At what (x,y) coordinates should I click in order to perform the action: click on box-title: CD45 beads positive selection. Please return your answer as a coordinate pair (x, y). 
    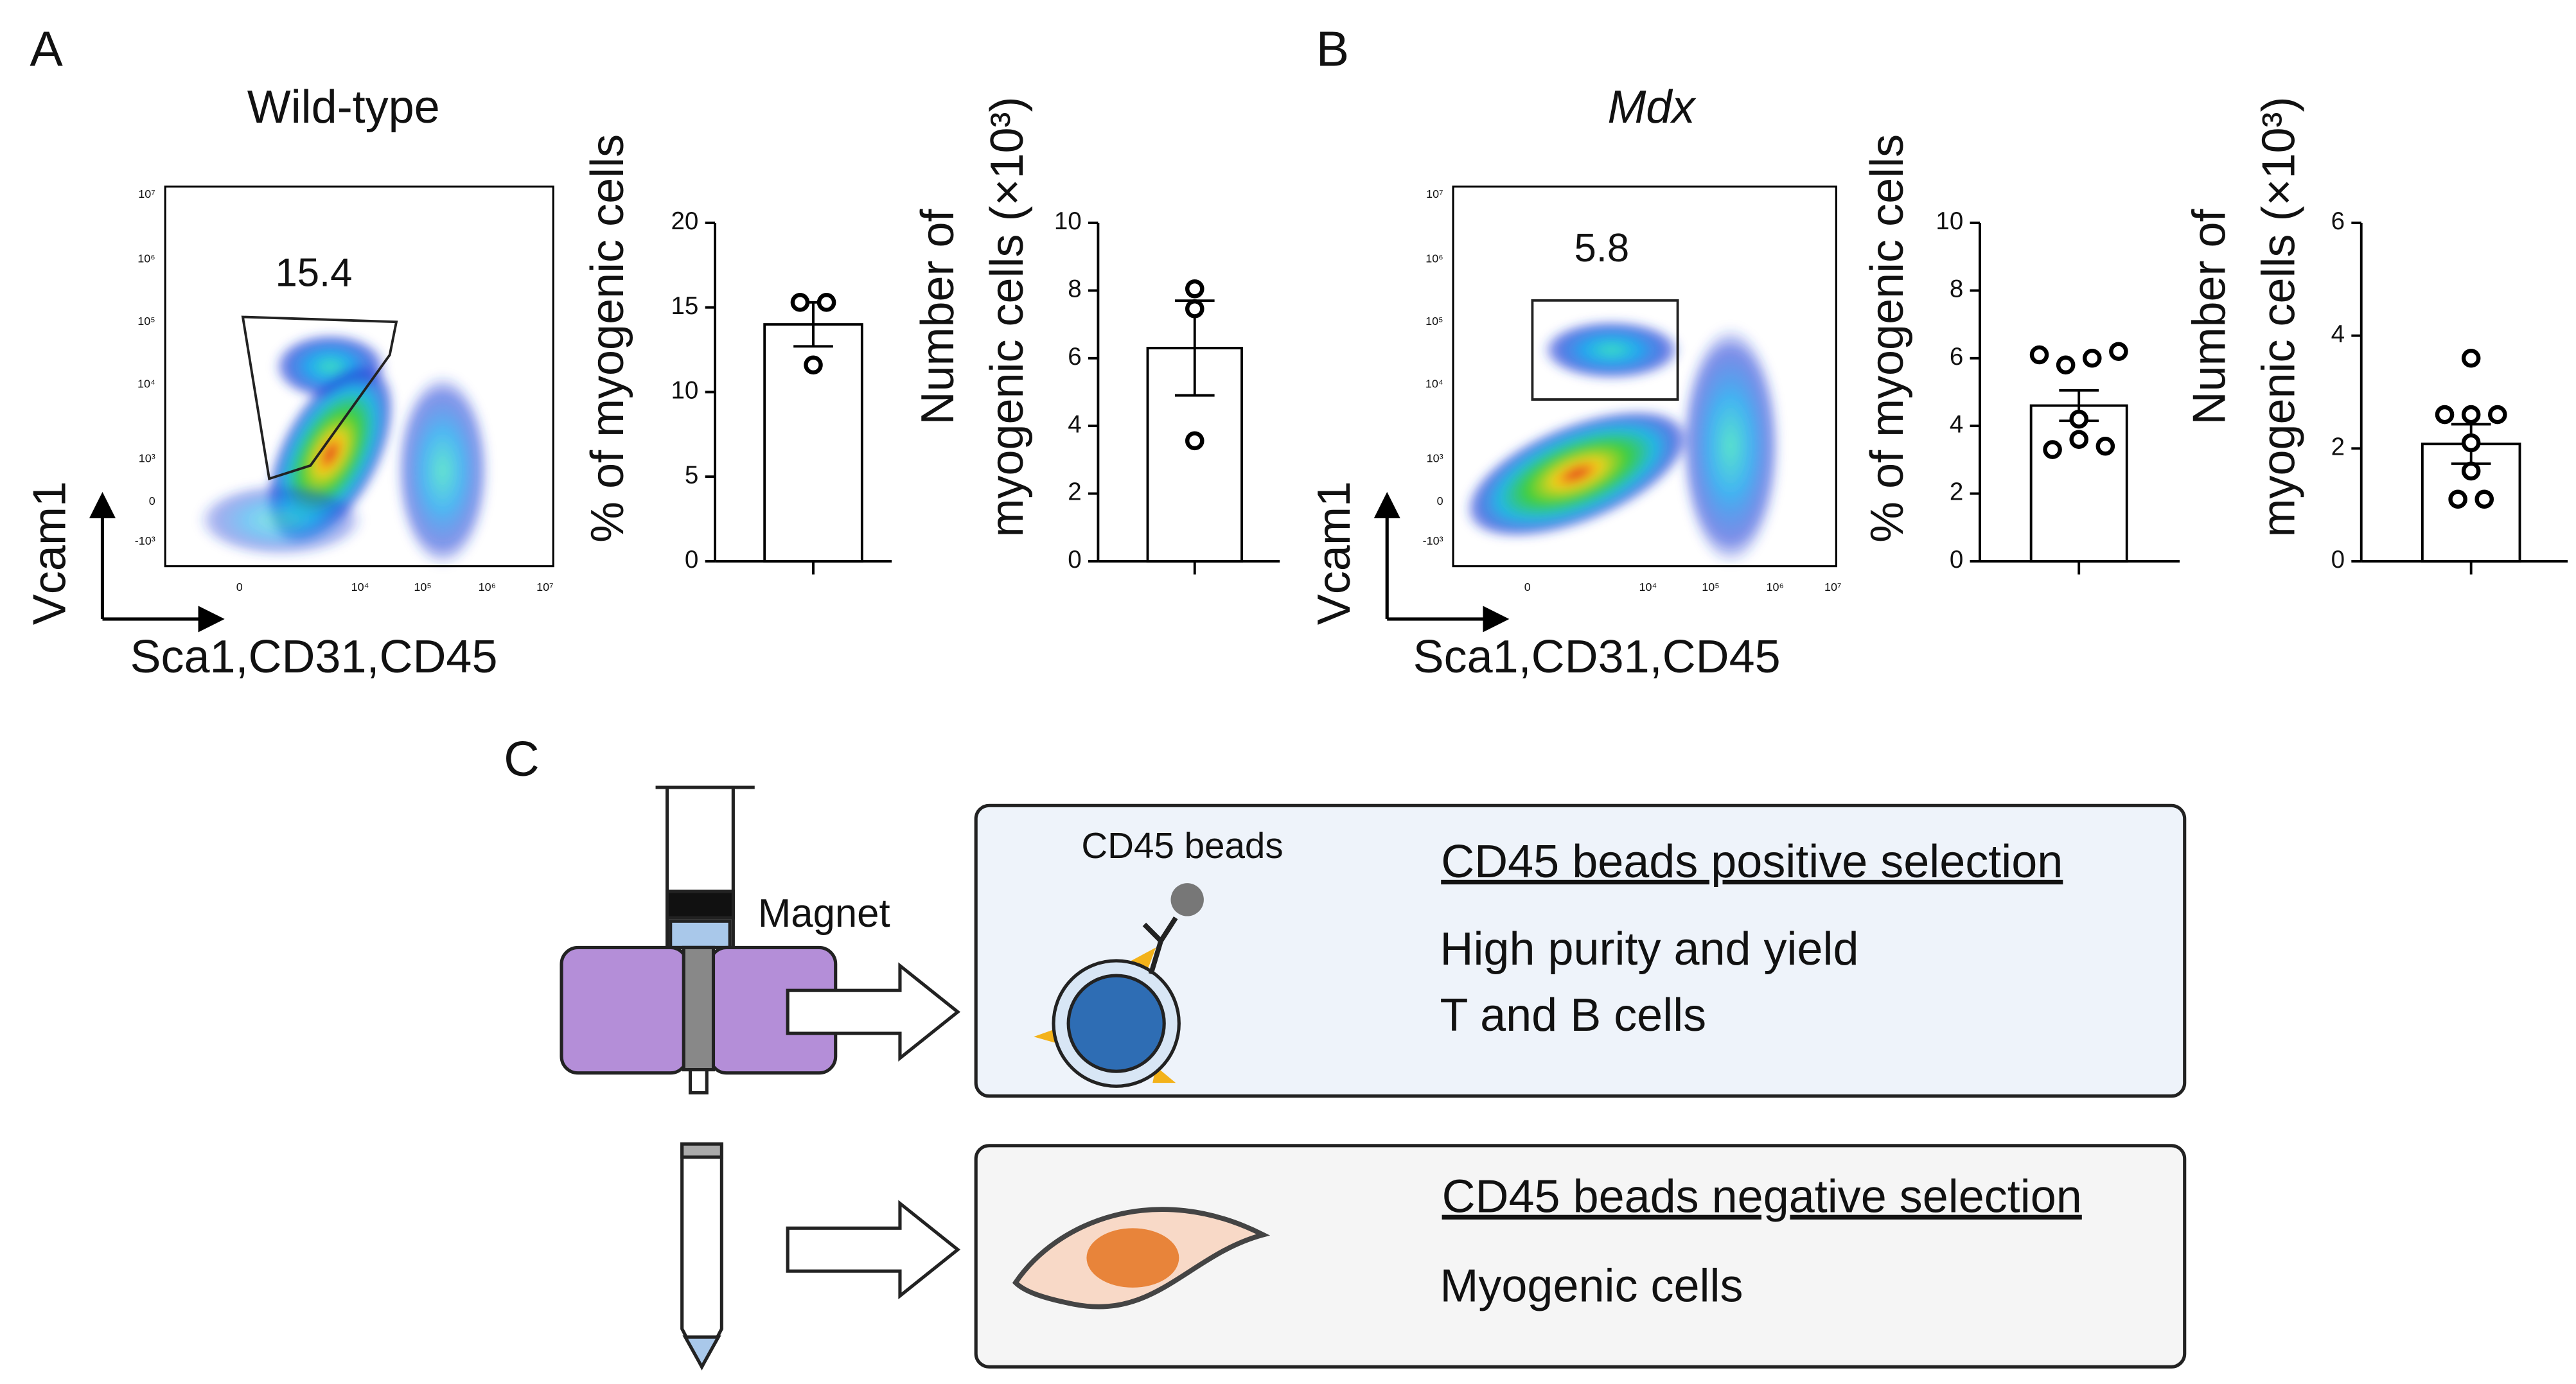
    Looking at the image, I should click on (1752, 862).